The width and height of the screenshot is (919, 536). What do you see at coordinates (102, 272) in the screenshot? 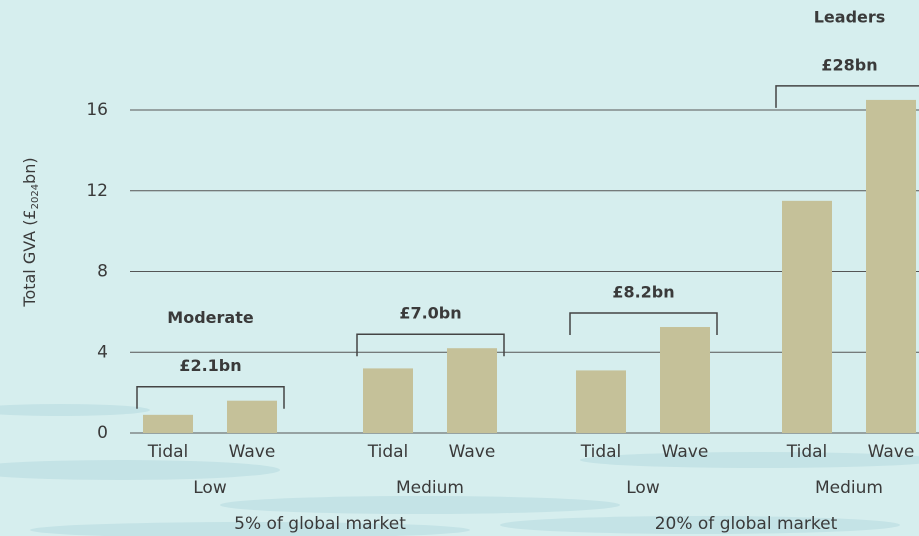
I see `y-tick-label: 8` at bounding box center [102, 272].